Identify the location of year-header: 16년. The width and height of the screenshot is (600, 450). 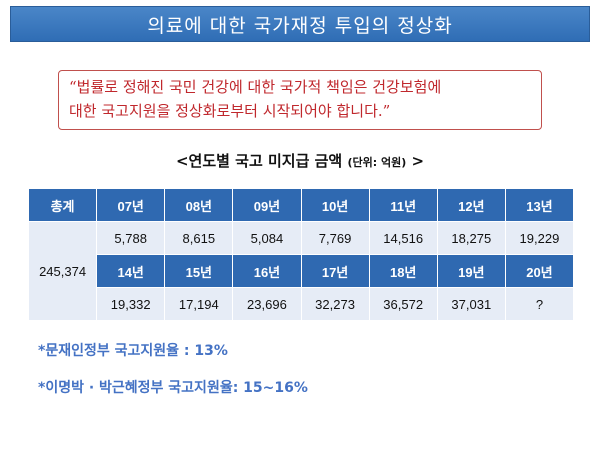
(267, 271).